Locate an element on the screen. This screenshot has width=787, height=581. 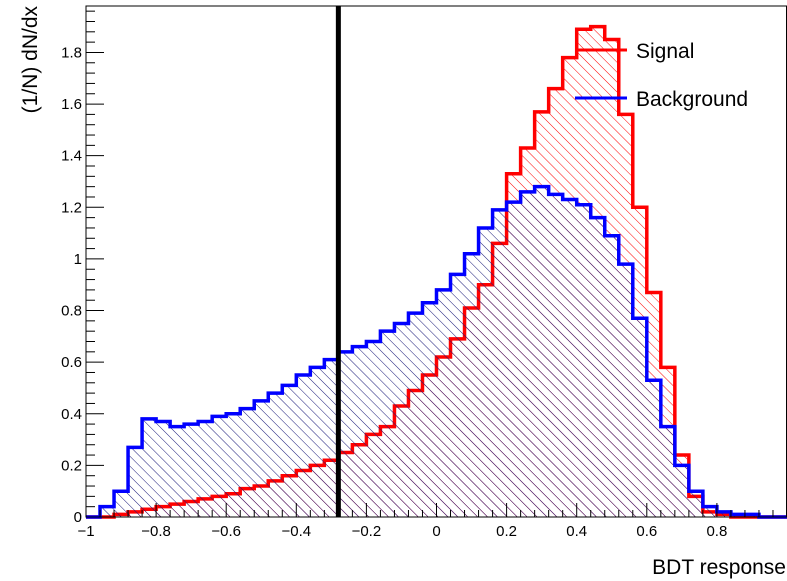
x-tick-label: −0.4 is located at coordinates (296, 531).